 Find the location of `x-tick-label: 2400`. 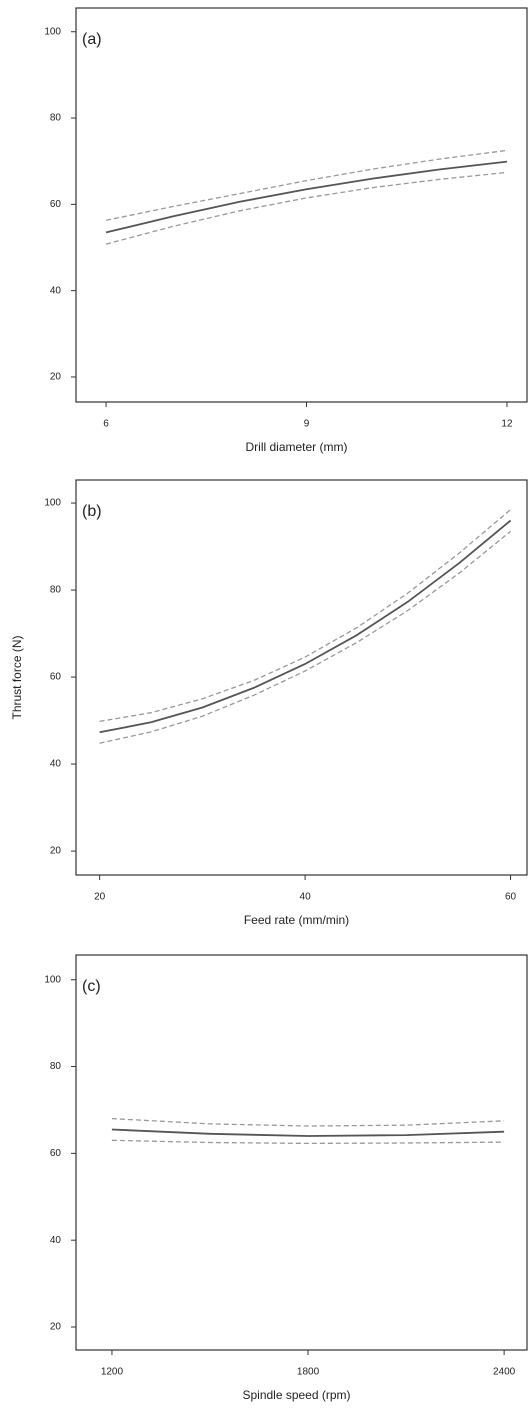

x-tick-label: 2400 is located at coordinates (504, 1372).